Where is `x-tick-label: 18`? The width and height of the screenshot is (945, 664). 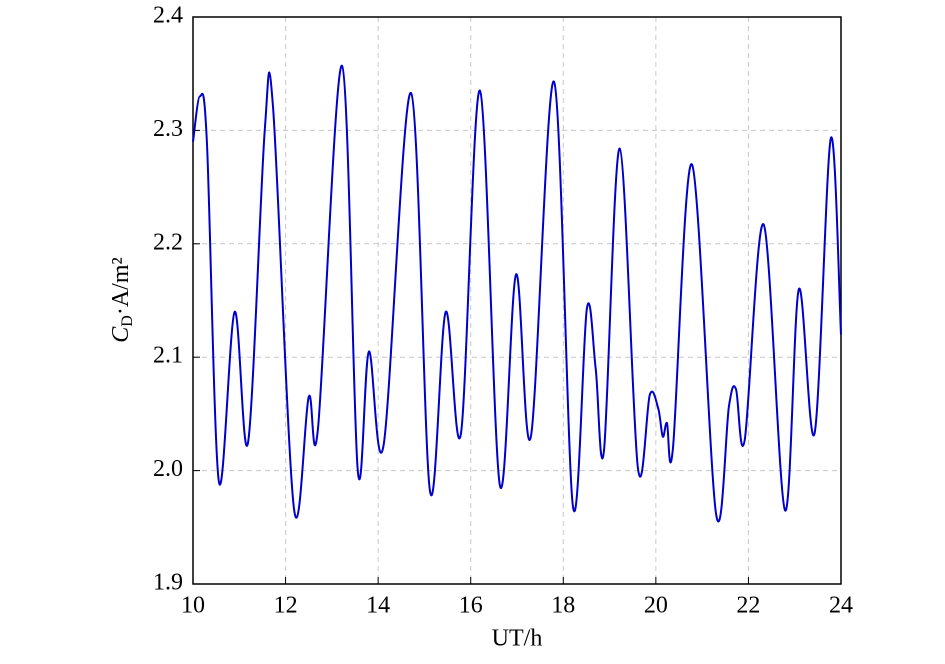 x-tick-label: 18 is located at coordinates (563, 606).